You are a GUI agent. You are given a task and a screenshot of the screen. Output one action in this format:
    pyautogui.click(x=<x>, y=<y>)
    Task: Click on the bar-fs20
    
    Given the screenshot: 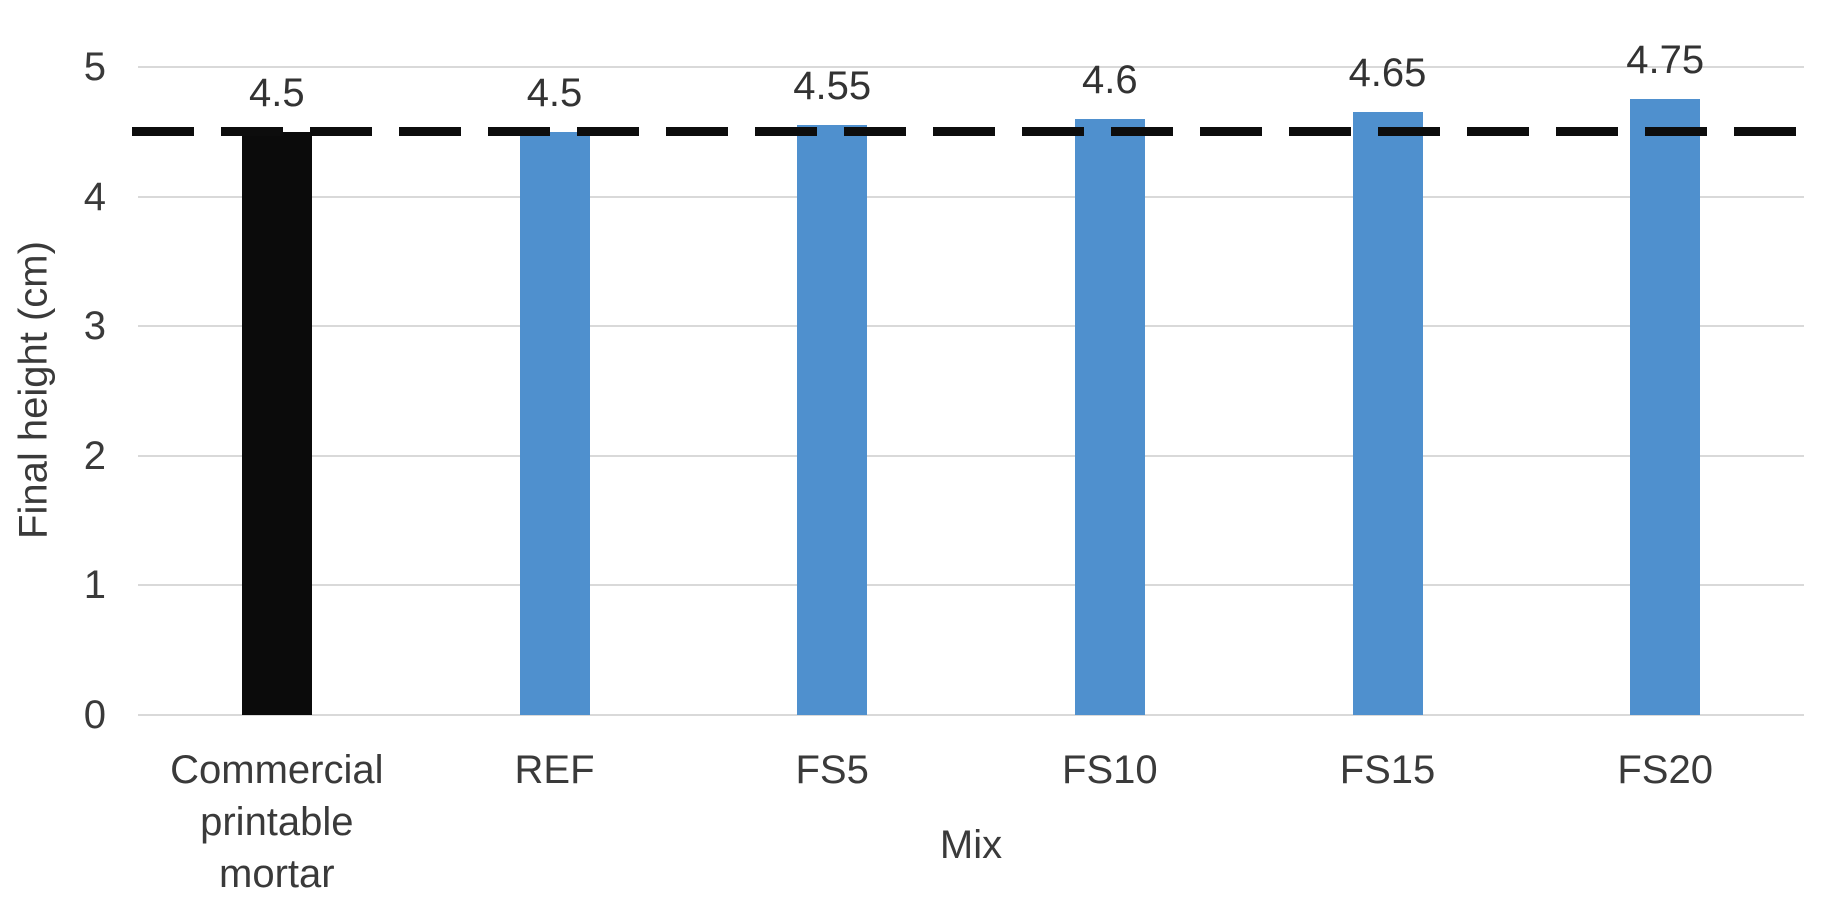 What is the action you would take?
    pyautogui.click(x=1665, y=407)
    